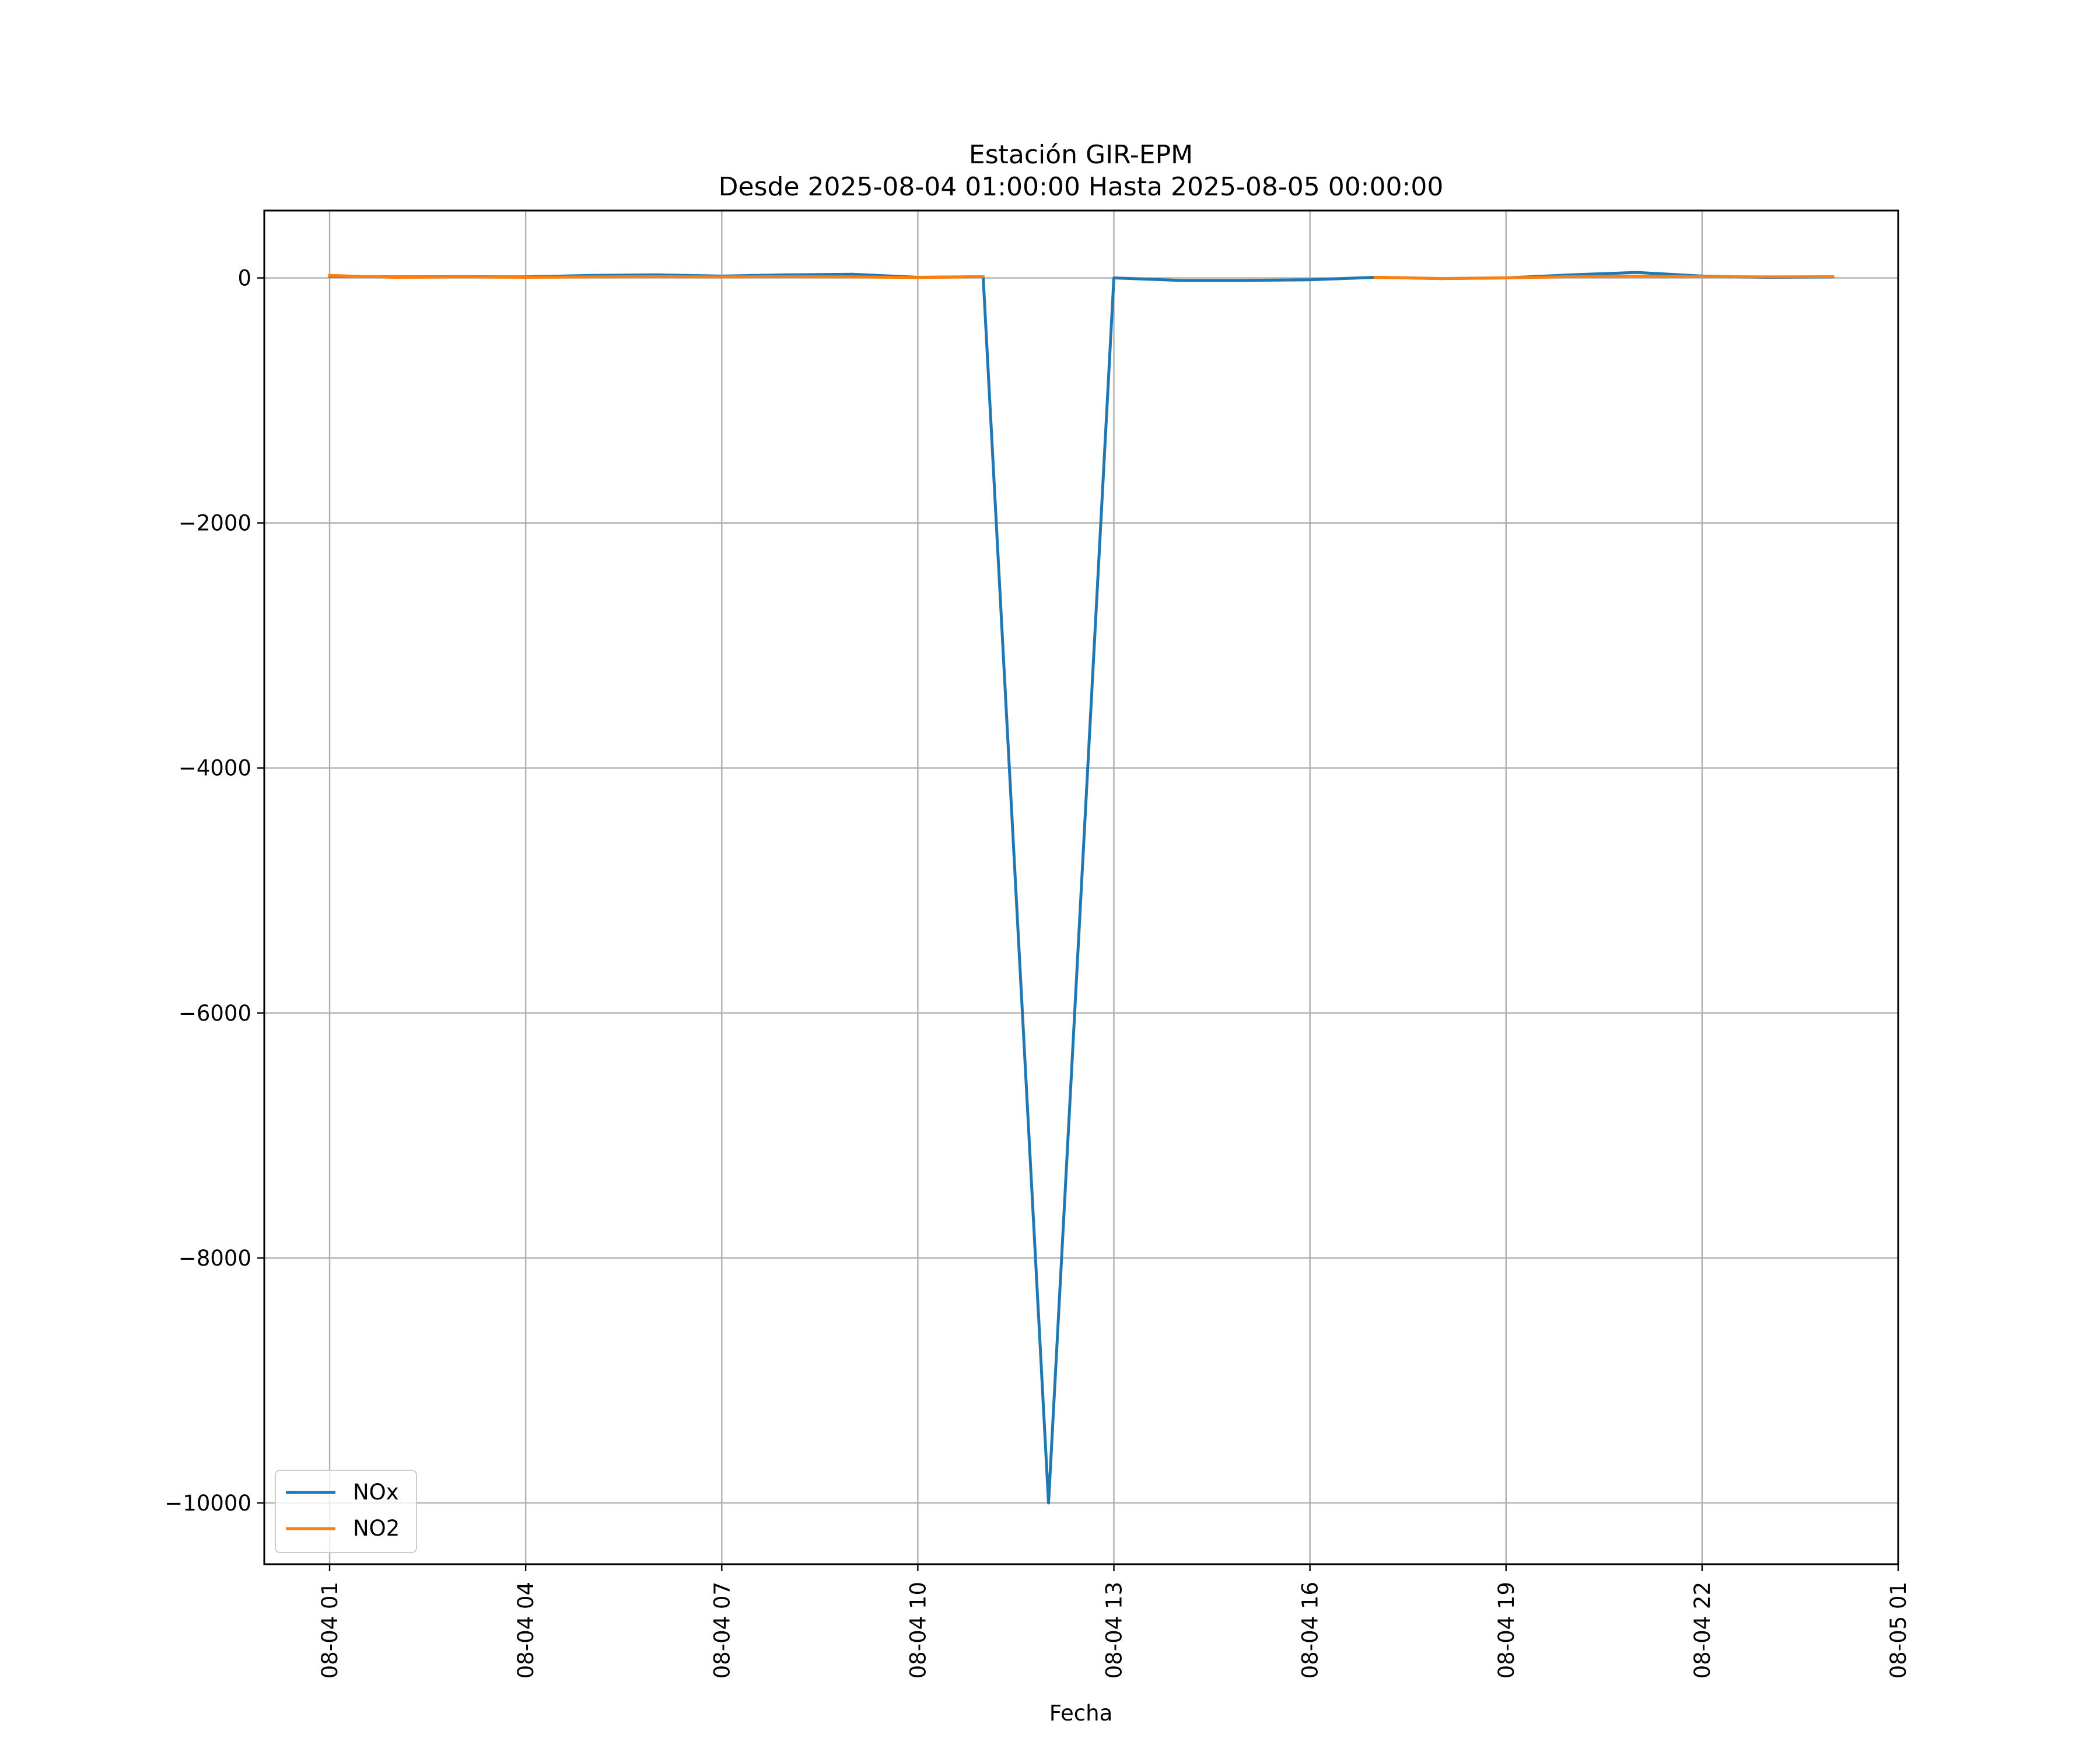  What do you see at coordinates (377, 1528) in the screenshot?
I see `legend-label-no2: NO2` at bounding box center [377, 1528].